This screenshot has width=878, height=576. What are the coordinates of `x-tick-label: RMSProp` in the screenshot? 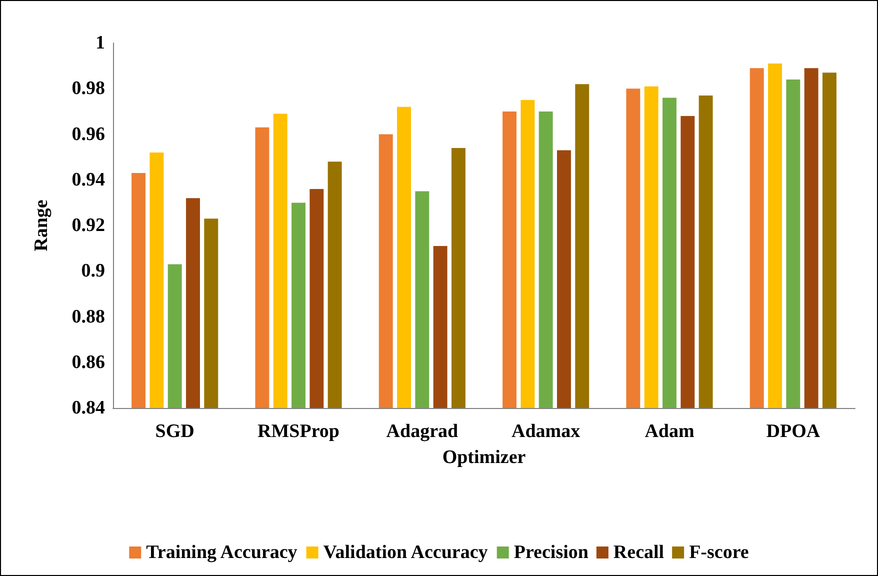 It's located at (299, 431).